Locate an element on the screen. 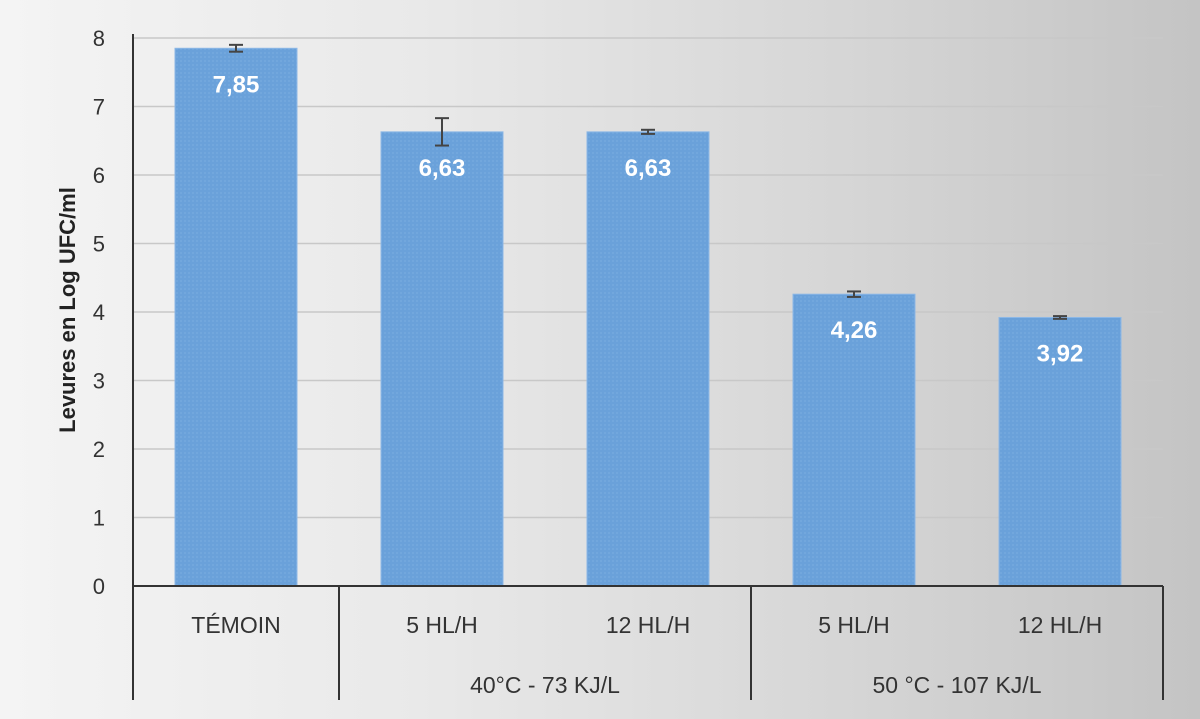 Image resolution: width=1200 pixels, height=719 pixels. y-tick-label: 1 is located at coordinates (99, 518).